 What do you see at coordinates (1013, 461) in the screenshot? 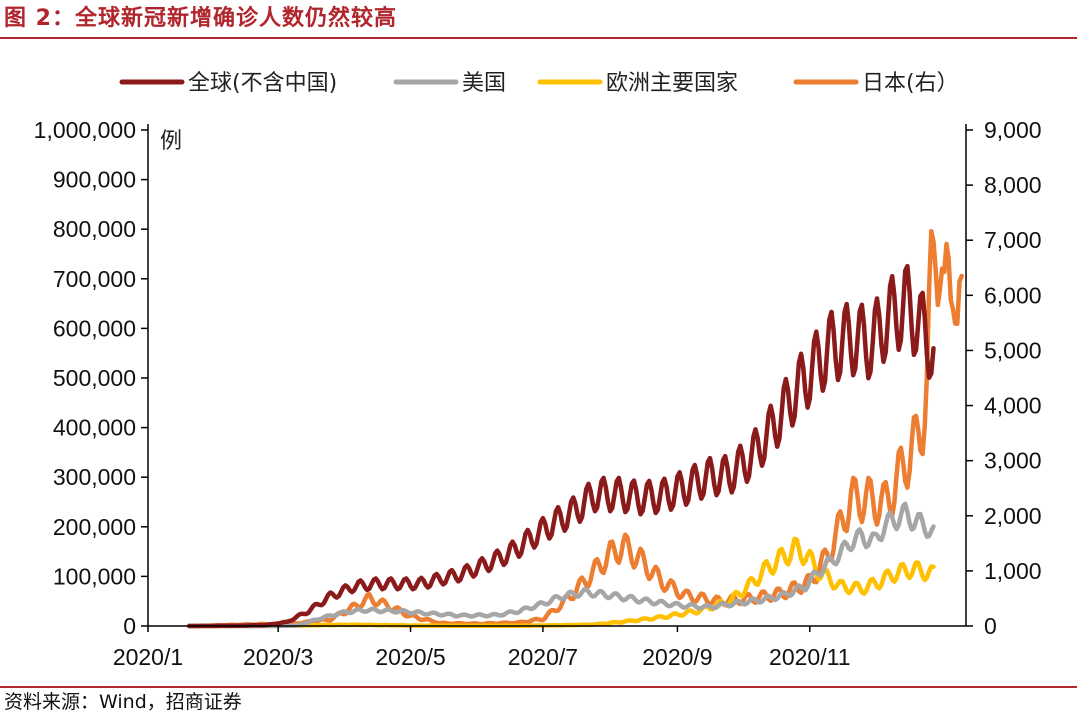
I see `right-tick-label: 3,000` at bounding box center [1013, 461].